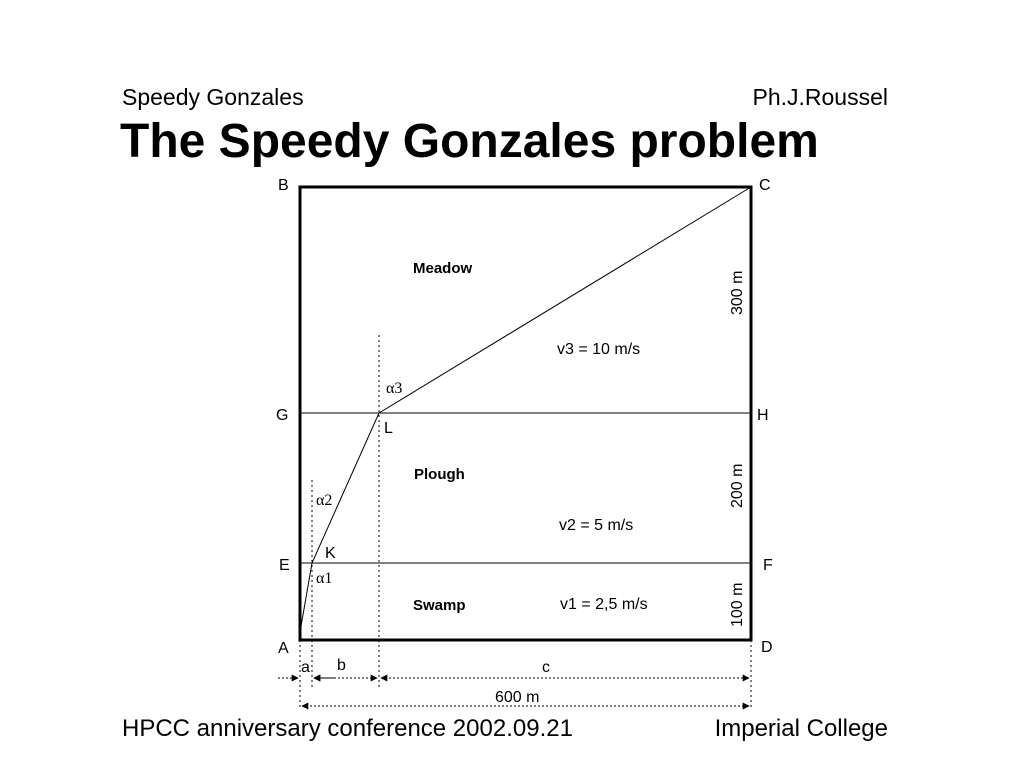 The image size is (1024, 768). I want to click on point-c-label: C, so click(765, 185).